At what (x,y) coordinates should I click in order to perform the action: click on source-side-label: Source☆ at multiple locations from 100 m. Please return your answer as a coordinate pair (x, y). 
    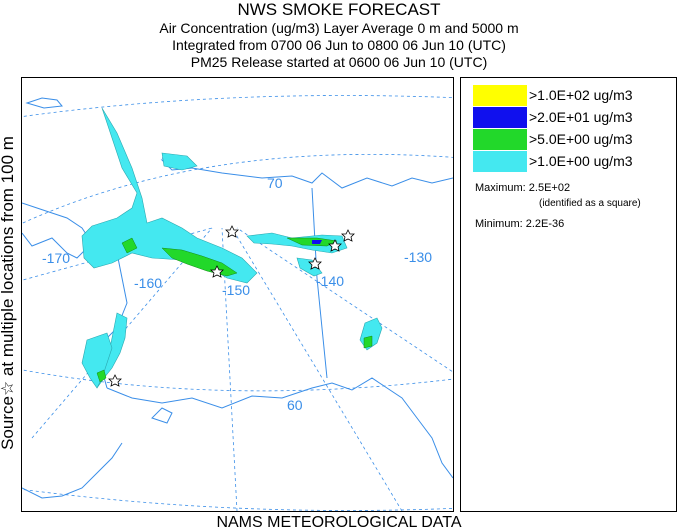
    Looking at the image, I should click on (10, 292).